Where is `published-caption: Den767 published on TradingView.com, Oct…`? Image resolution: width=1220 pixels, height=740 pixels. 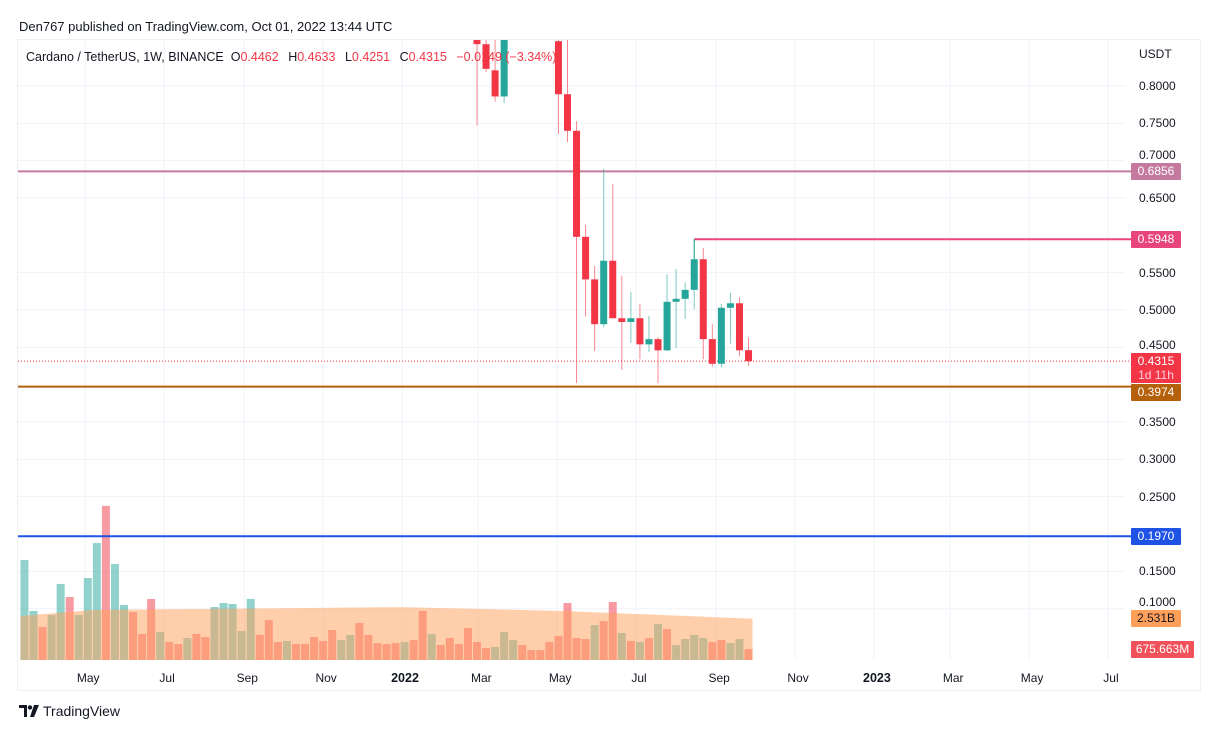
published-caption: Den767 published on TradingView.com, Oct… is located at coordinates (206, 26).